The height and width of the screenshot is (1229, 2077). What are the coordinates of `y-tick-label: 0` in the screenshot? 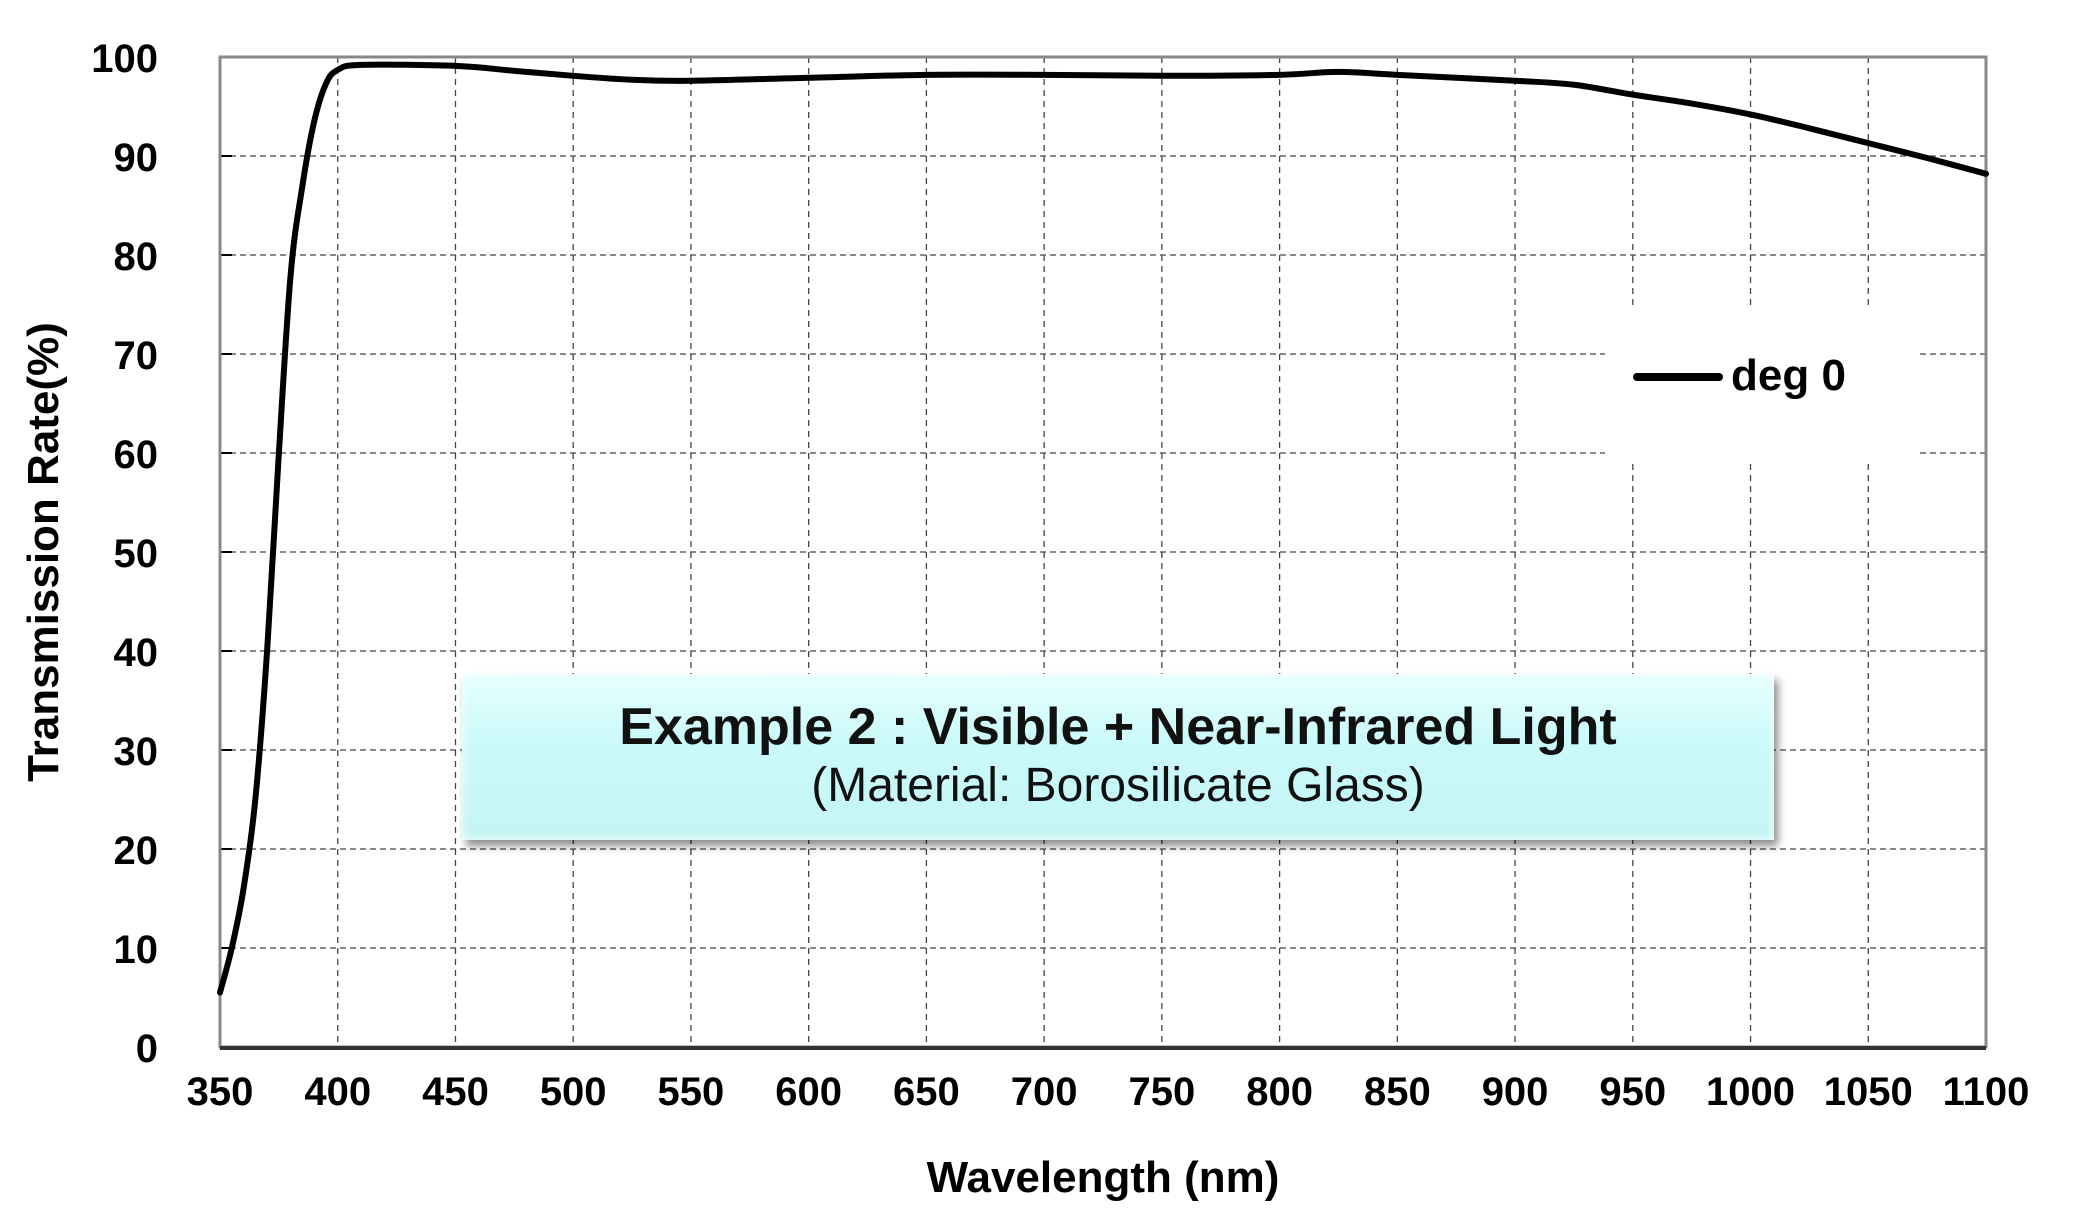 It's located at (147, 1049).